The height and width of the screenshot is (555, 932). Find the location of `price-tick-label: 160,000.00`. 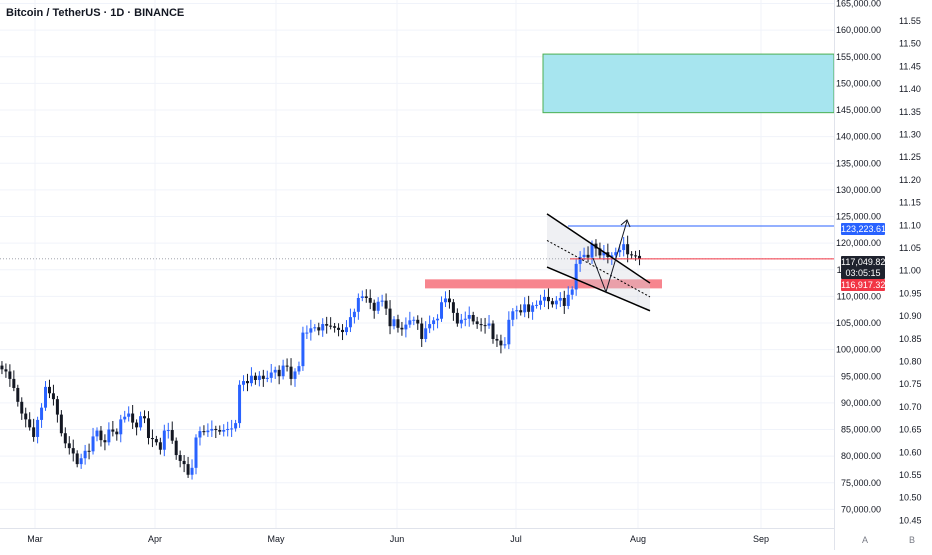

price-tick-label: 160,000.00 is located at coordinates (858, 30).